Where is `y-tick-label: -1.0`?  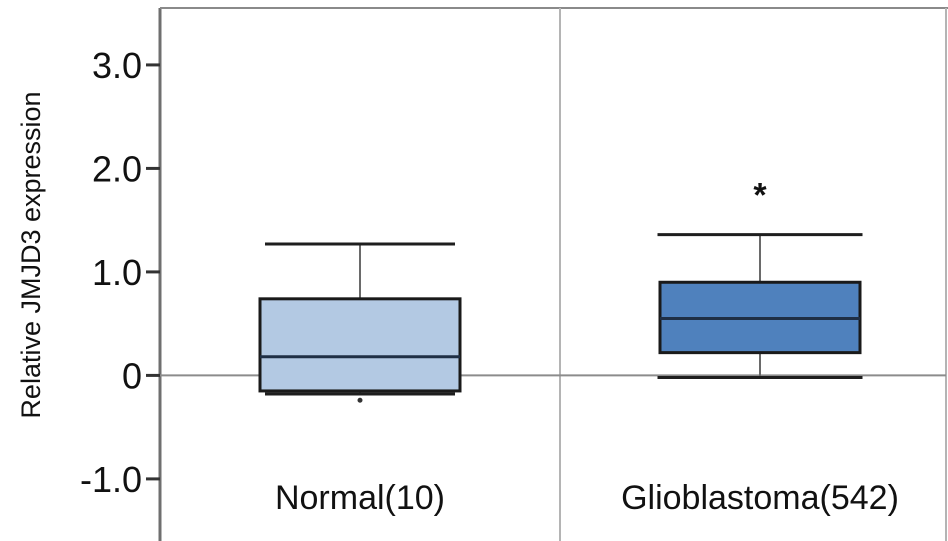
y-tick-label: -1.0 is located at coordinates (111, 479).